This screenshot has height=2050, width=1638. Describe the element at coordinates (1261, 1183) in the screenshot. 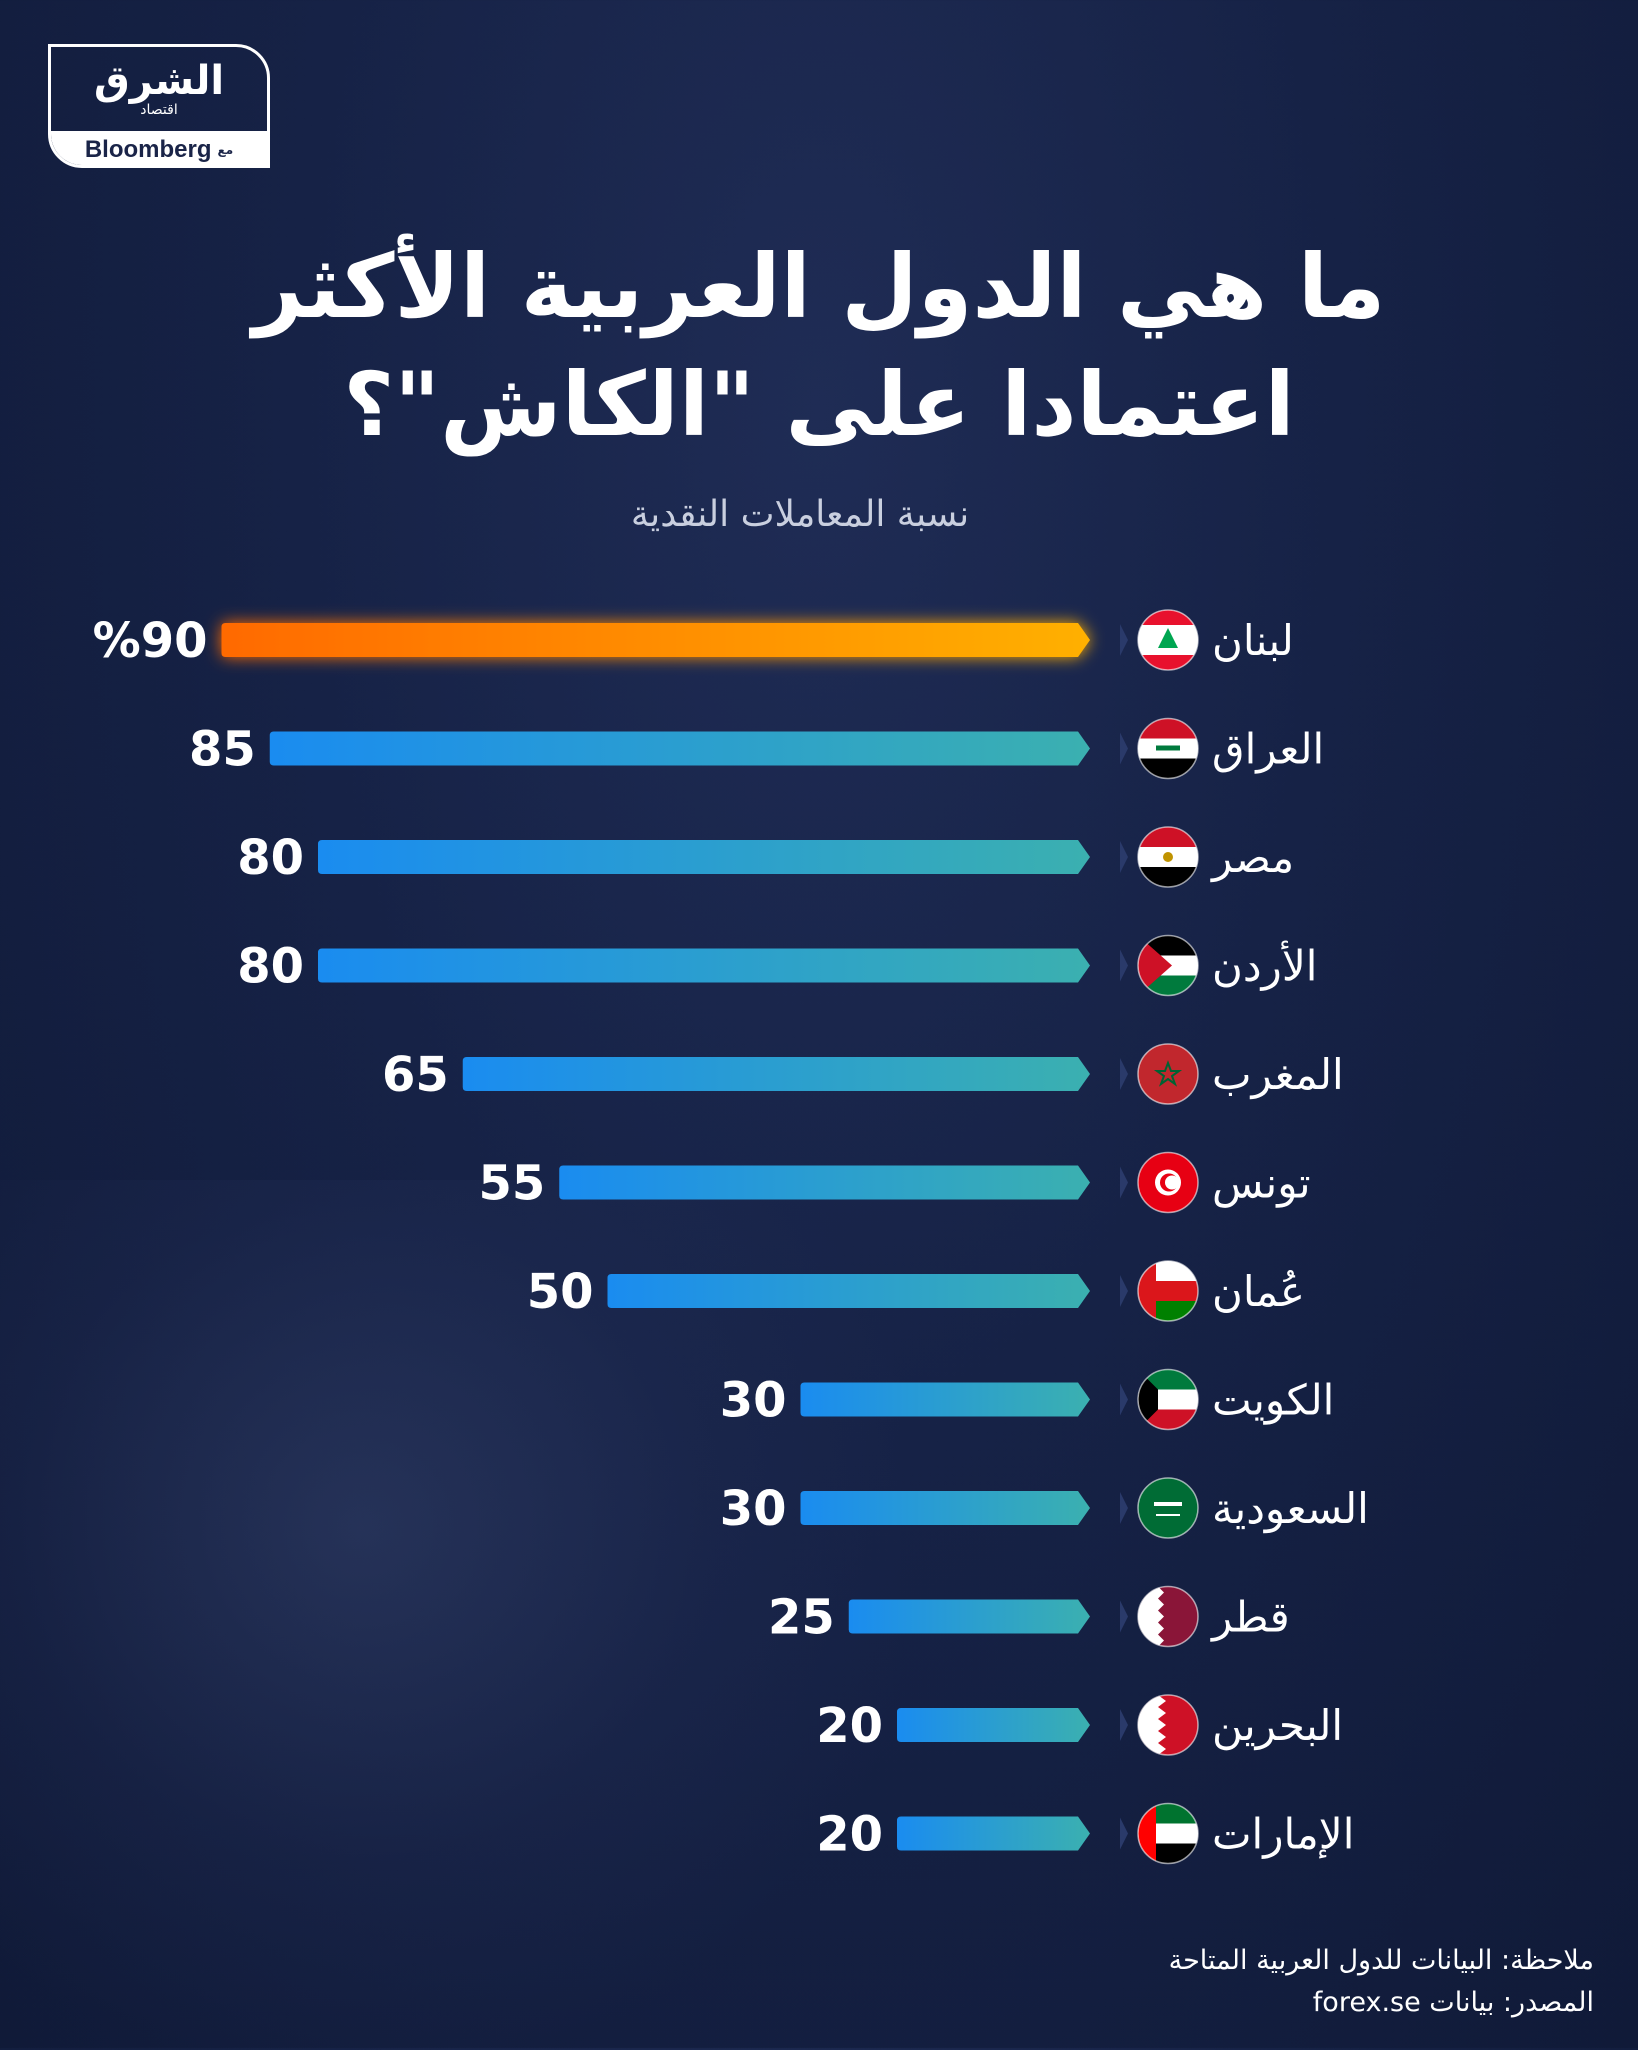

I see `category-label: تونس` at that location.